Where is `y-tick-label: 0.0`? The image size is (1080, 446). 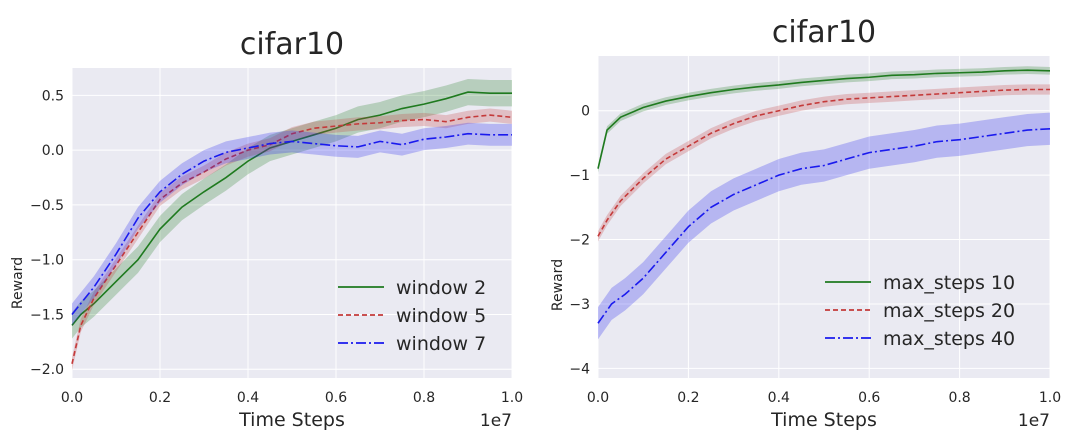 y-tick-label: 0.0 is located at coordinates (53, 151).